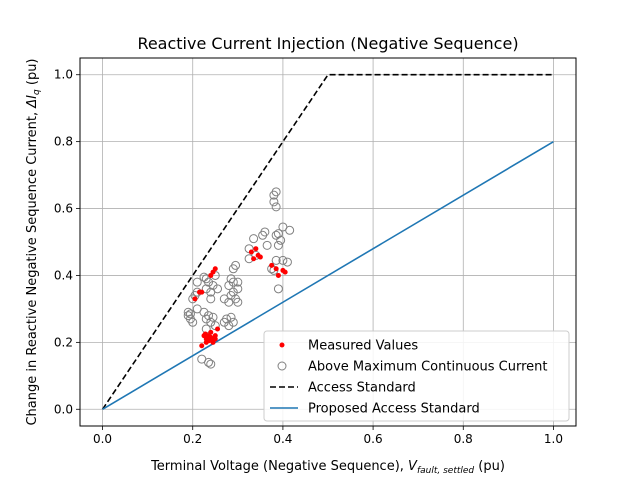 Image resolution: width=640 pixels, height=480 pixels. I want to click on legend-box, so click(416, 376).